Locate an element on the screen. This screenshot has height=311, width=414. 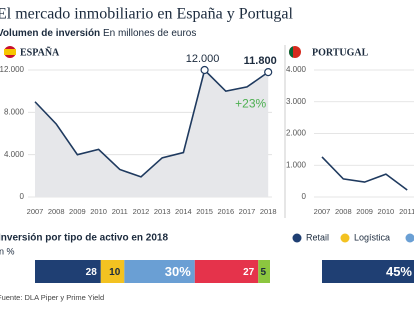
x-tick-label: 2014 is located at coordinates (183, 211).